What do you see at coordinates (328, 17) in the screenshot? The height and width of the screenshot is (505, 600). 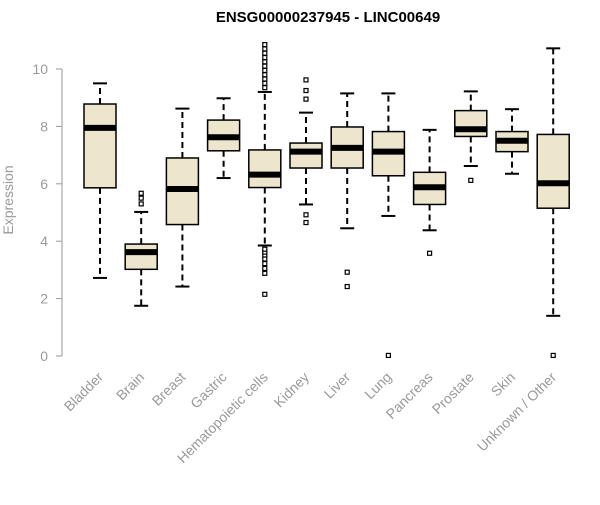 I see `chart-title: ENSG00000237945 - LINC00649` at bounding box center [328, 17].